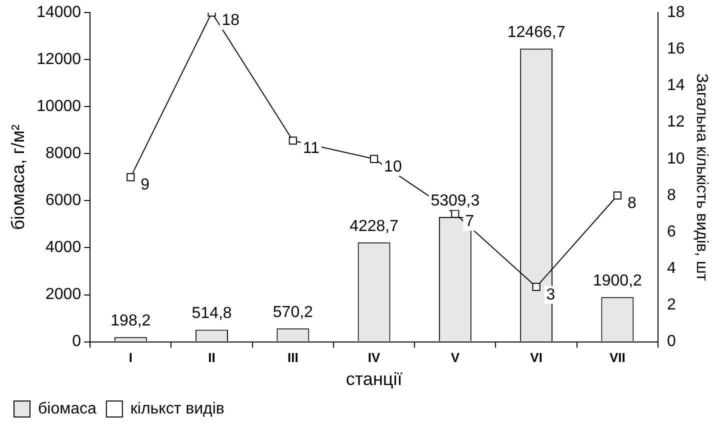 The height and width of the screenshot is (427, 723). What do you see at coordinates (374, 226) in the screenshot?
I see `data-label: 4228,7` at bounding box center [374, 226].